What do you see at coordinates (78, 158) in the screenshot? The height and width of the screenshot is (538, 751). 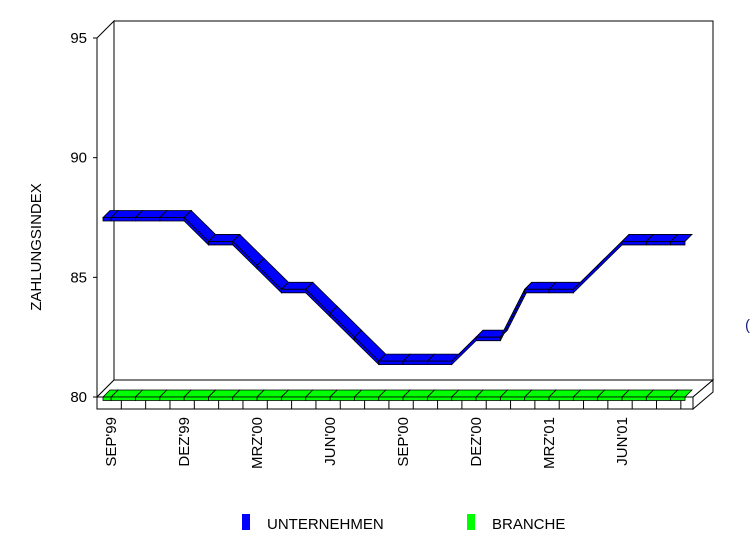 I see `y-tick-label: 90` at bounding box center [78, 158].